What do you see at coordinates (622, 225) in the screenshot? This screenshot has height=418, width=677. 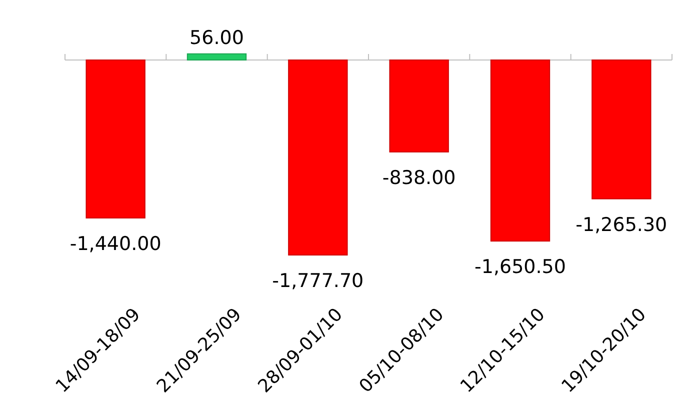 I see `data-label: -1,265.30` at bounding box center [622, 225].